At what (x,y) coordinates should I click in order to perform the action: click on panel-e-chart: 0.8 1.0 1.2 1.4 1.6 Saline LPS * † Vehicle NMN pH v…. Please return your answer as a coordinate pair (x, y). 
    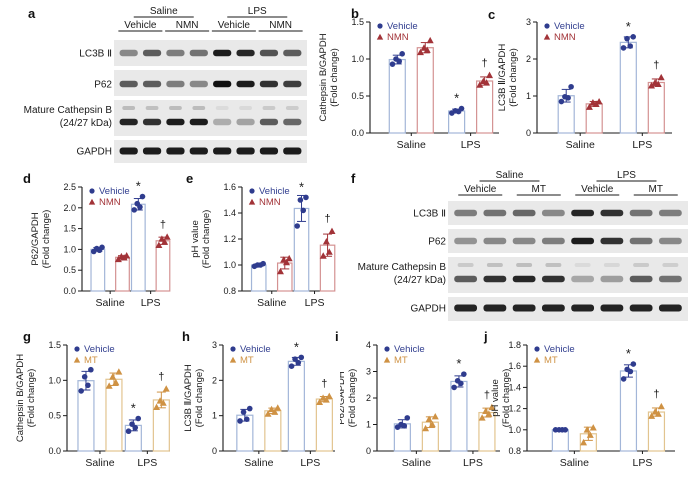
    Looking at the image, I should click on (262, 244).